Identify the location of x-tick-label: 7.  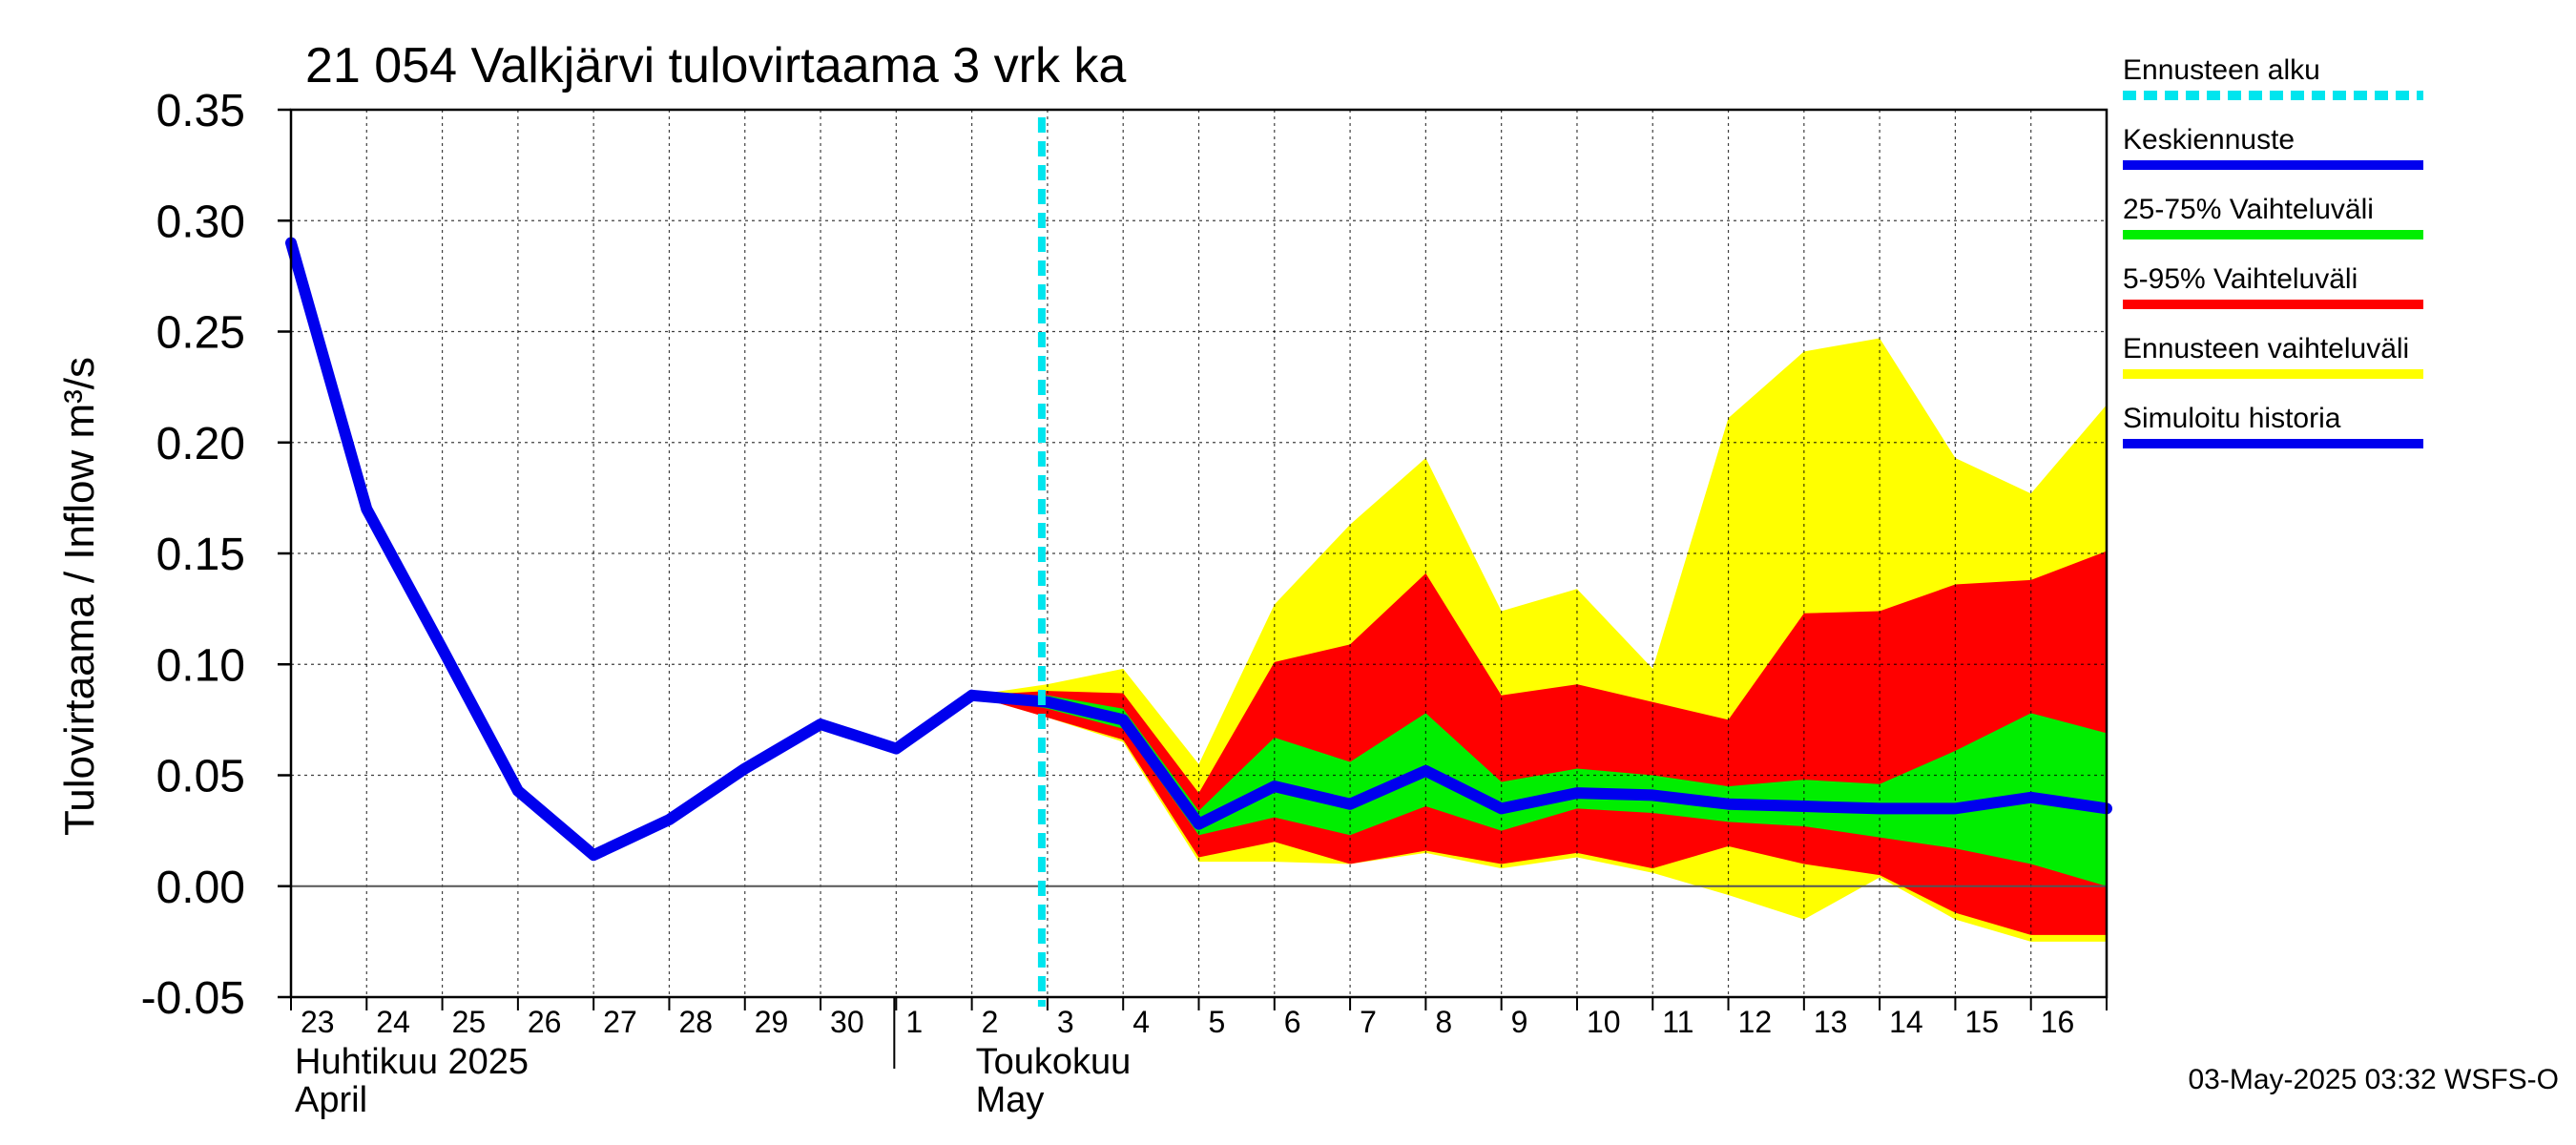
(1368, 1022).